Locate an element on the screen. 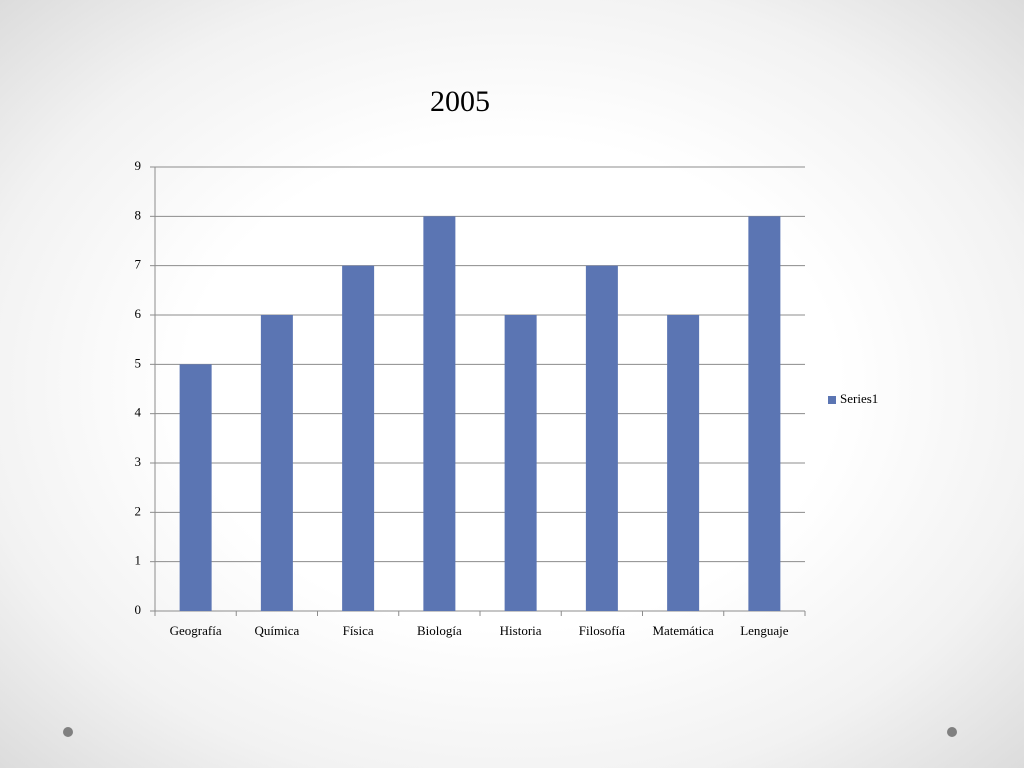 The image size is (1024, 768). x-tick-label: Química is located at coordinates (276, 630).